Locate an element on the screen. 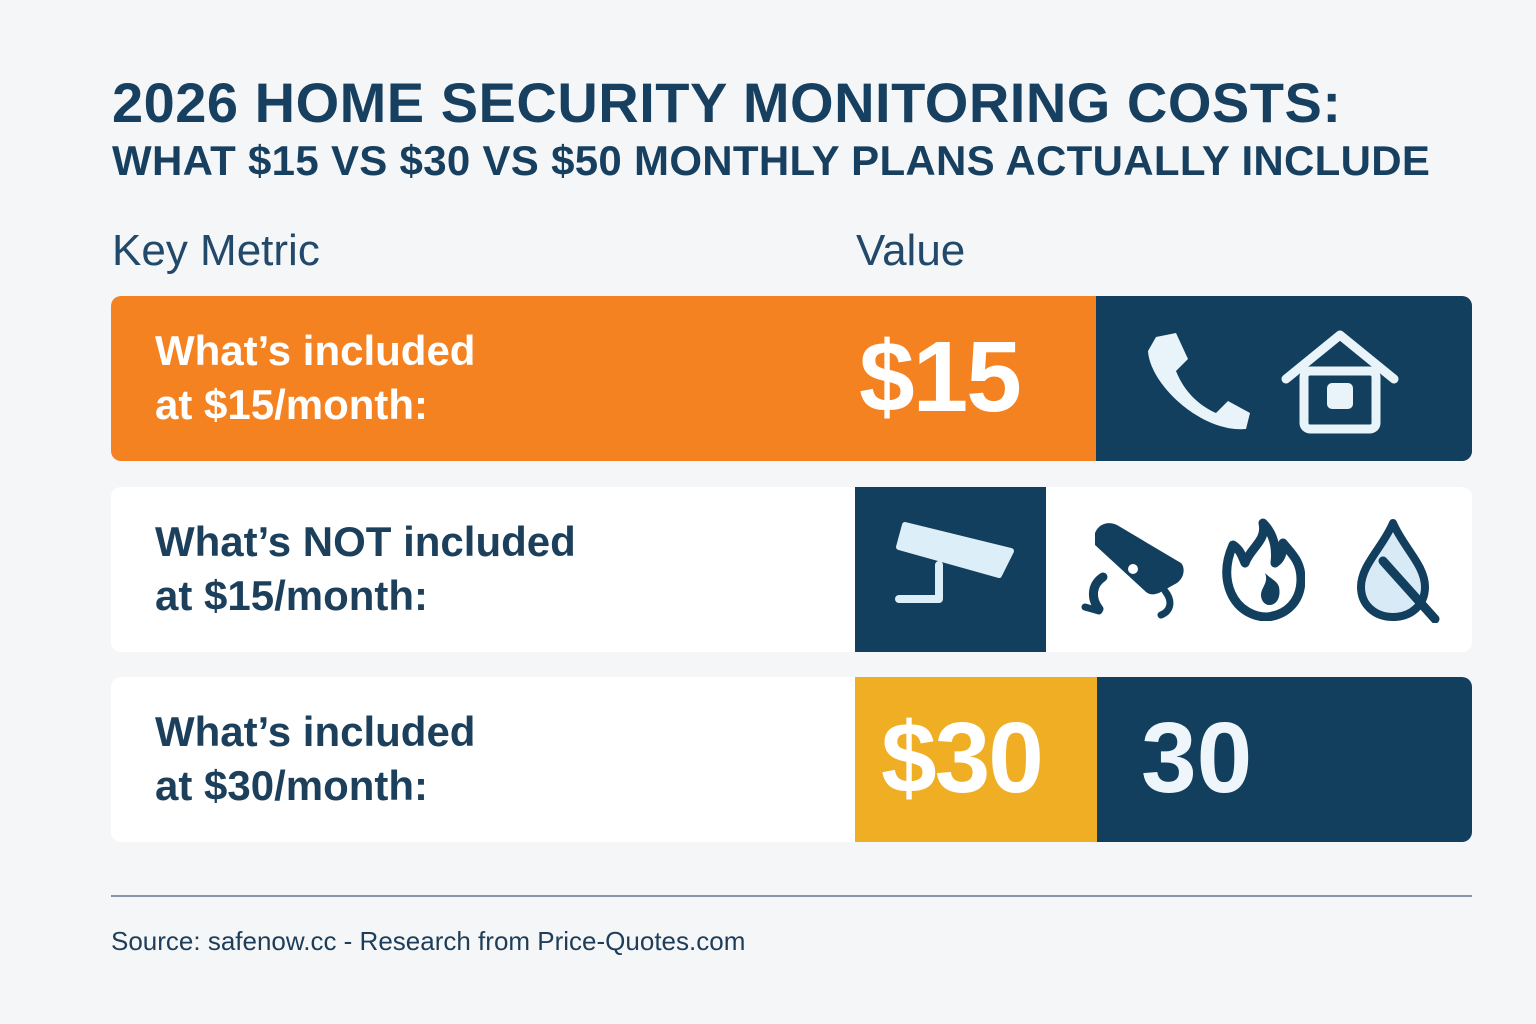 The image size is (1536, 1024). value-30: 30 is located at coordinates (1197, 758).